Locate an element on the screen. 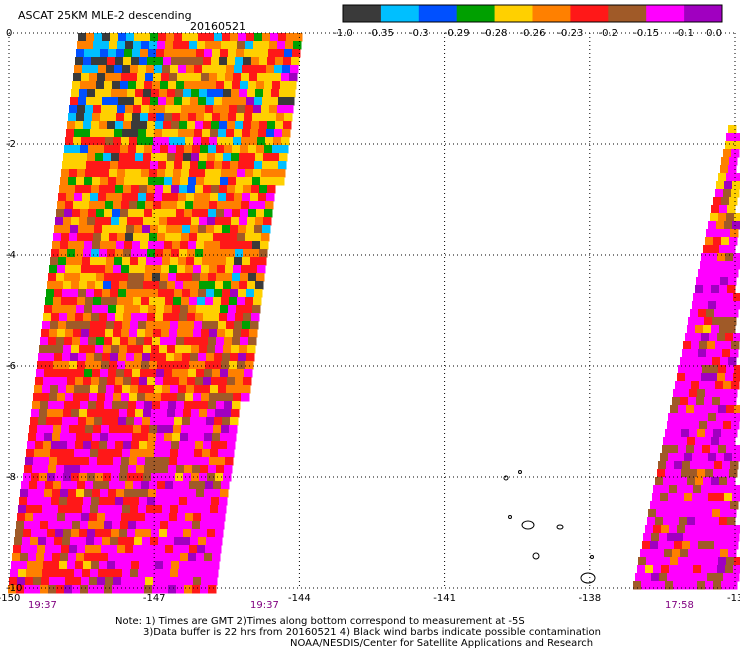  y-tick-label: -10 is located at coordinates (14, 588).